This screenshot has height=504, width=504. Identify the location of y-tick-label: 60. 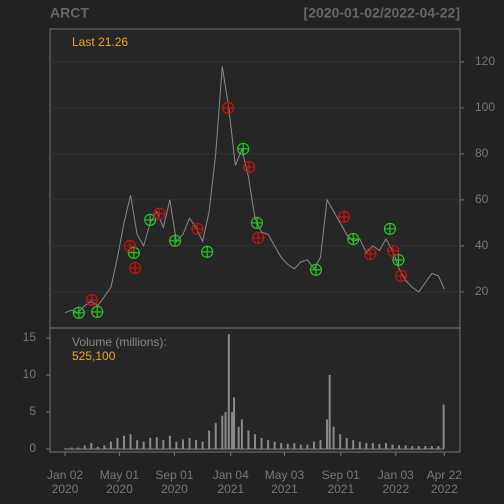
(482, 199).